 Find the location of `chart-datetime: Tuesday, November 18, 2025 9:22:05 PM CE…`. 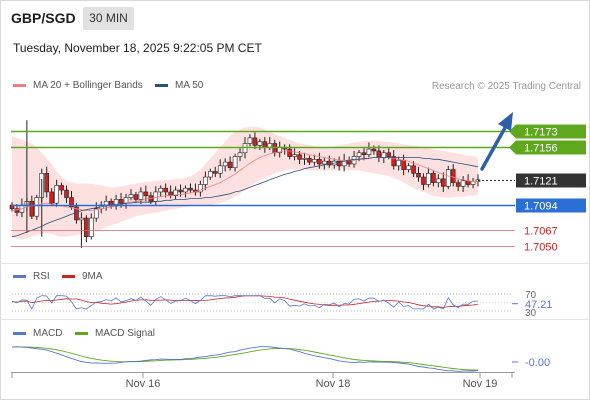

chart-datetime: Tuesday, November 18, 2025 9:22:05 PM CE… is located at coordinates (137, 48).